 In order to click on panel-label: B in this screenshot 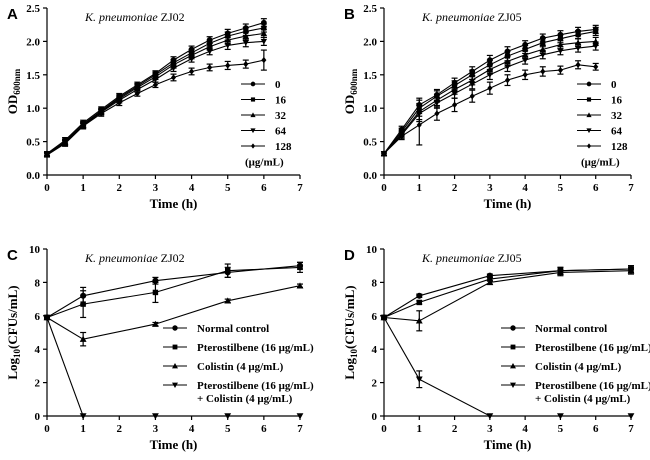, I will do `click(349, 14)`.